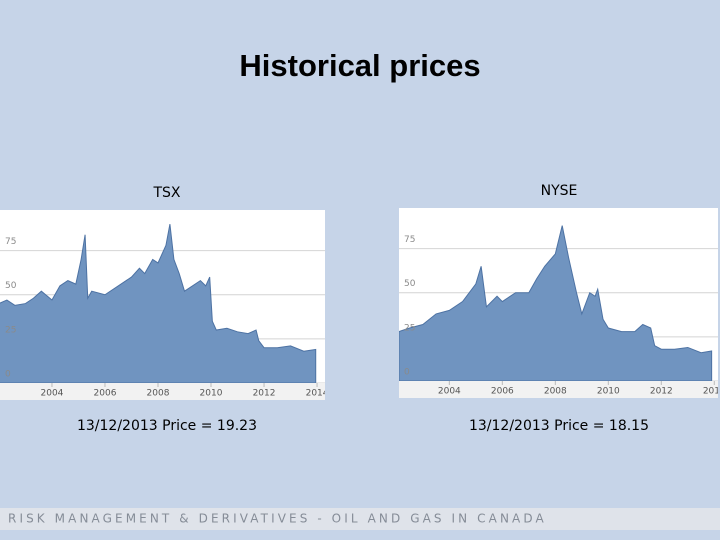  Describe the element at coordinates (166, 193) in the screenshot. I see `chart-title: TSX` at that location.